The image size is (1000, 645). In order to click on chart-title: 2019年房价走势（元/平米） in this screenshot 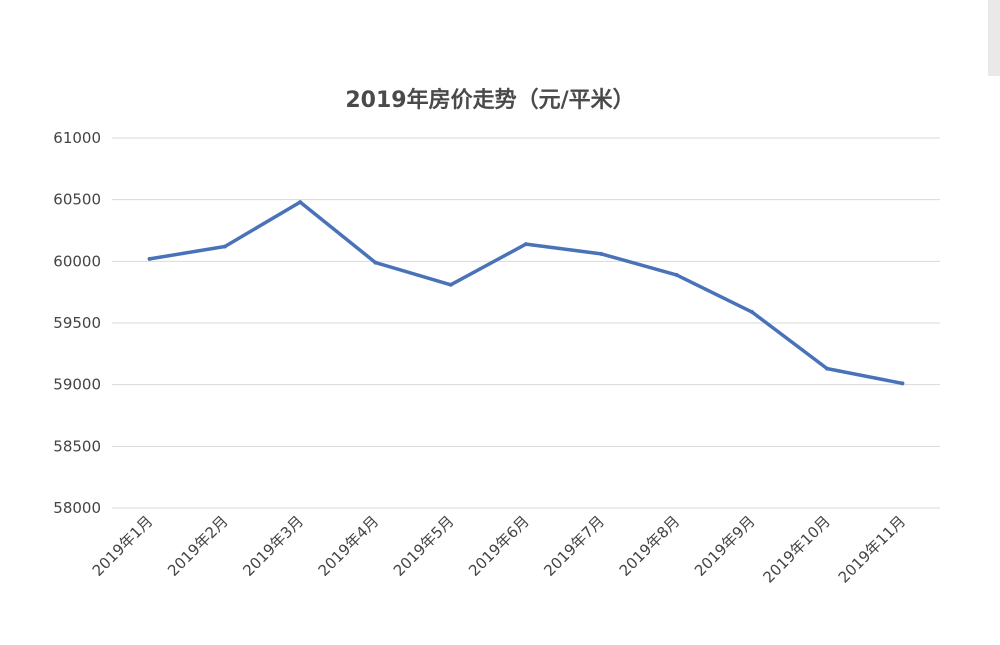, I will do `click(489, 100)`.